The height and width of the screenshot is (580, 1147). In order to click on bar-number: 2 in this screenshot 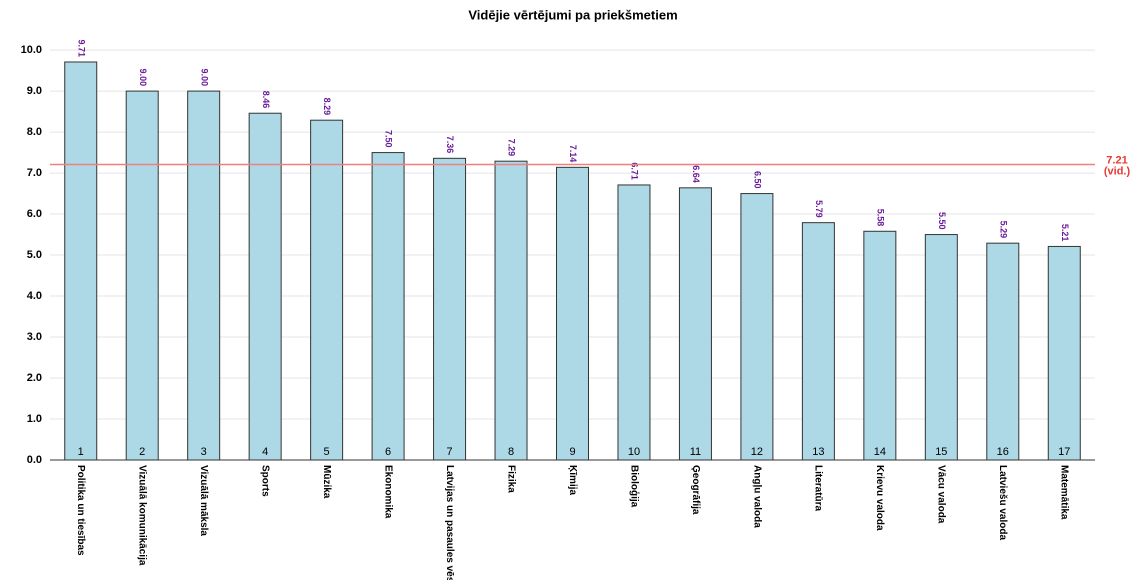, I will do `click(142, 452)`.